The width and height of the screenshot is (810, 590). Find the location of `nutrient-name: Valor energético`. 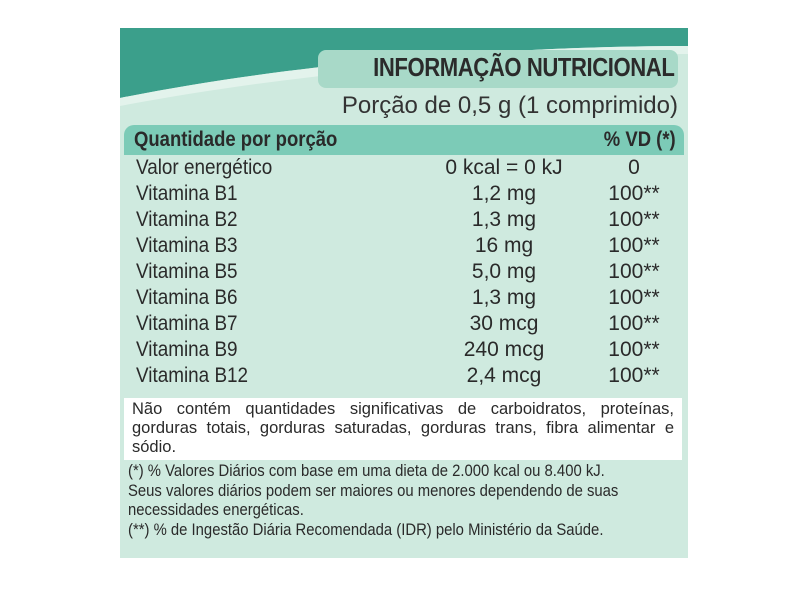

nutrient-name: Valor energético is located at coordinates (204, 167).